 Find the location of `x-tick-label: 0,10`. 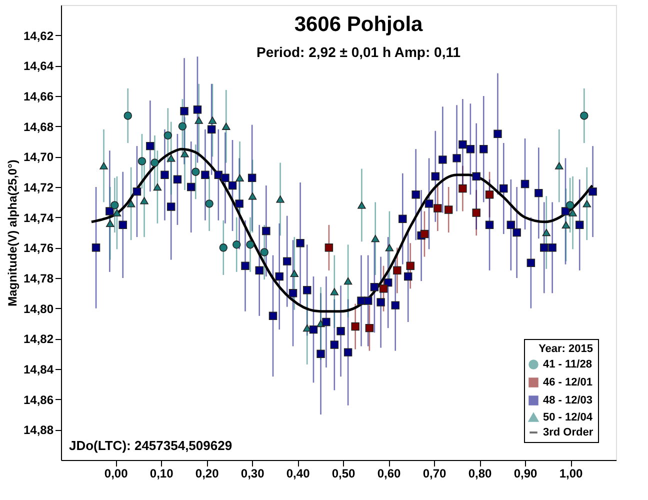

x-tick-label: 0,10 is located at coordinates (162, 473).